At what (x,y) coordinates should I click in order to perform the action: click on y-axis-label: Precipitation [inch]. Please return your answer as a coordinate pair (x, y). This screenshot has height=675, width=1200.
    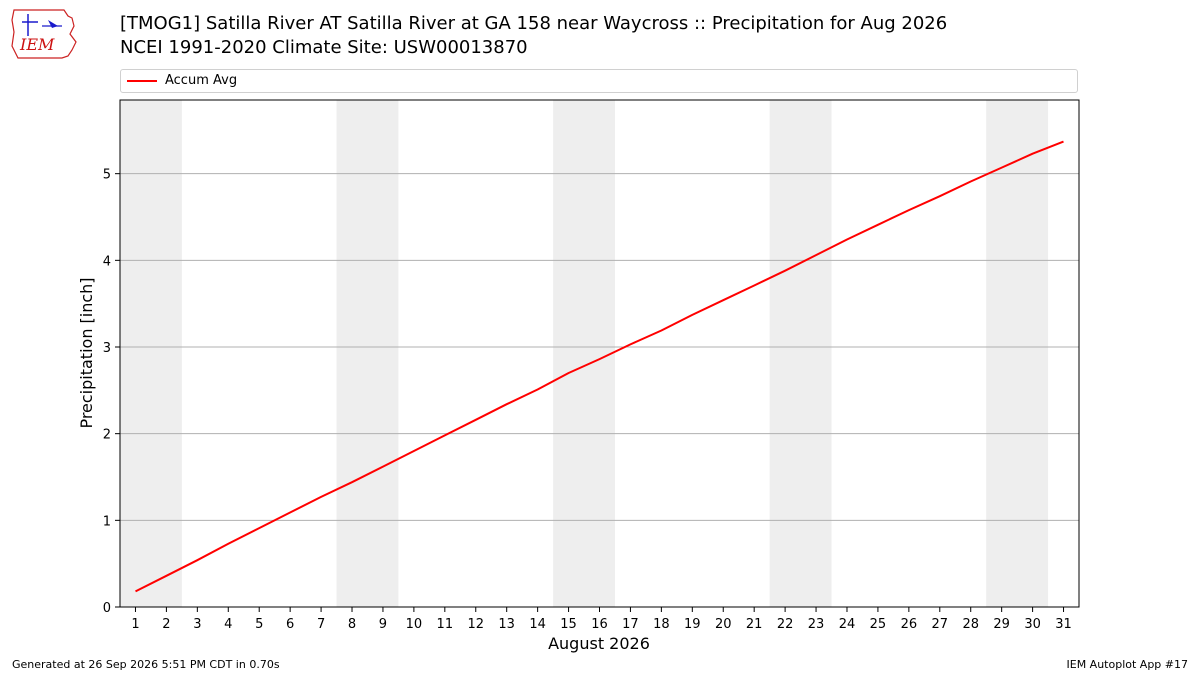
    Looking at the image, I should click on (86, 352).